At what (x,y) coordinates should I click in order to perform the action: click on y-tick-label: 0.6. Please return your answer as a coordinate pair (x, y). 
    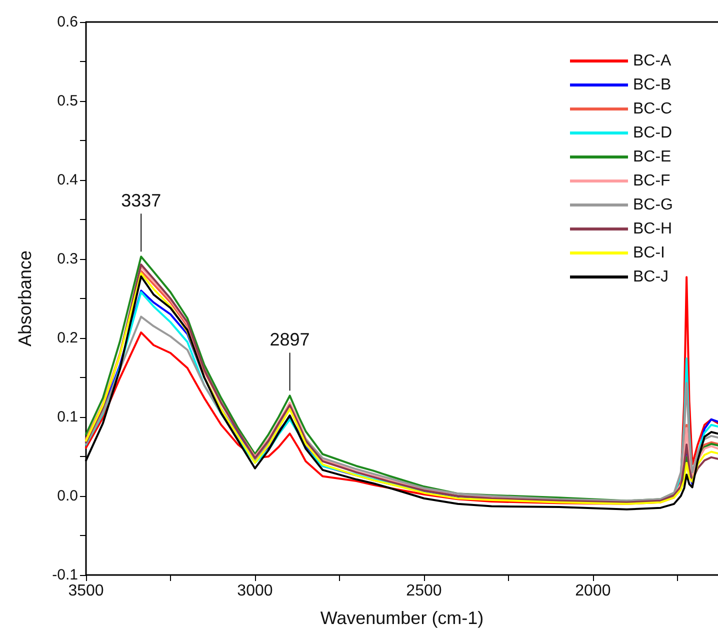
    Looking at the image, I should click on (67, 22).